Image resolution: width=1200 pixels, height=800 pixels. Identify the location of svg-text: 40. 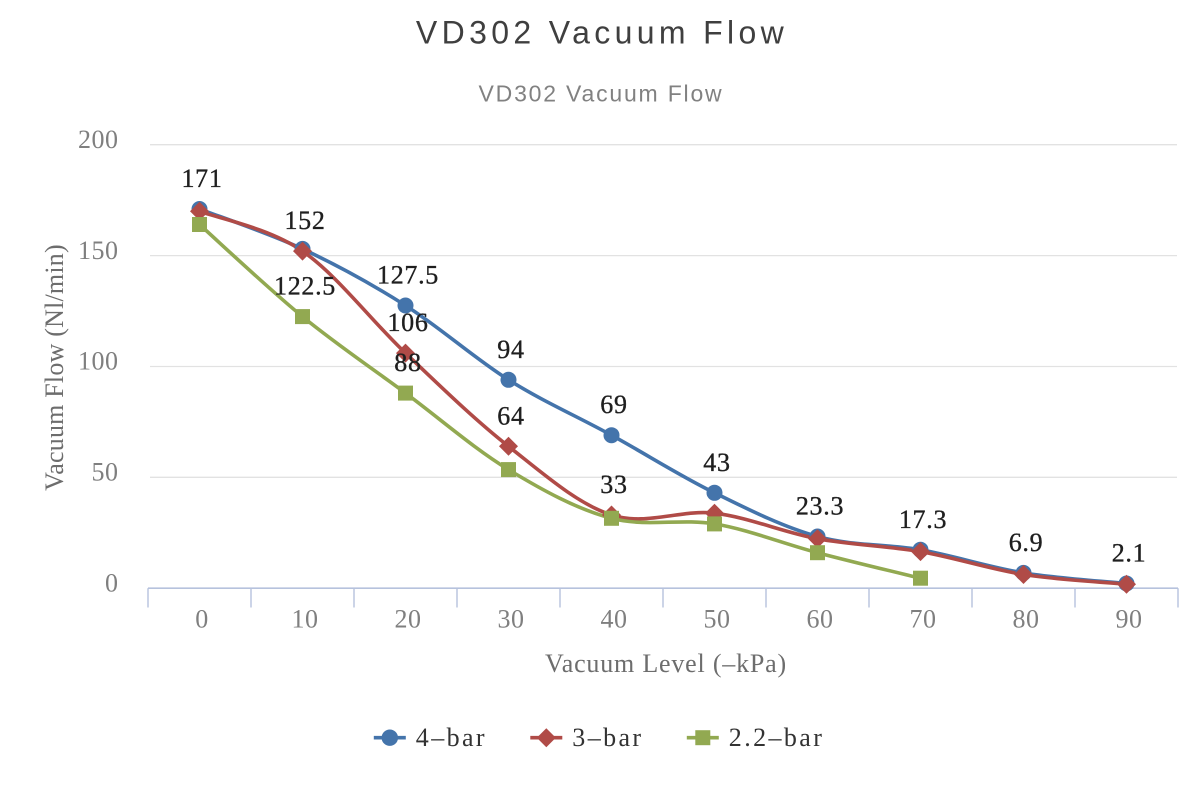
(614, 619).